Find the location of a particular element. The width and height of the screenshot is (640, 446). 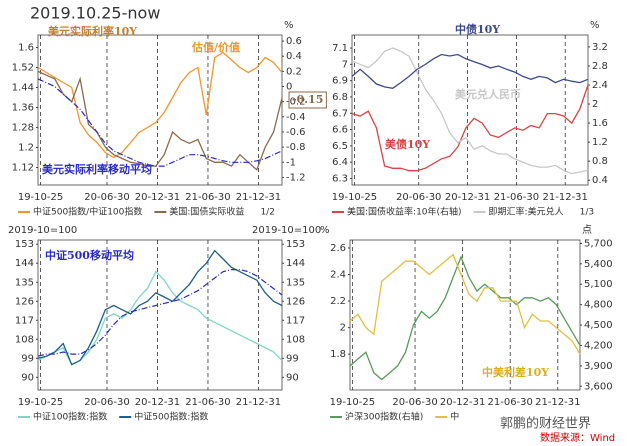

y-tick-label: 6.7 is located at coordinates (340, 113).